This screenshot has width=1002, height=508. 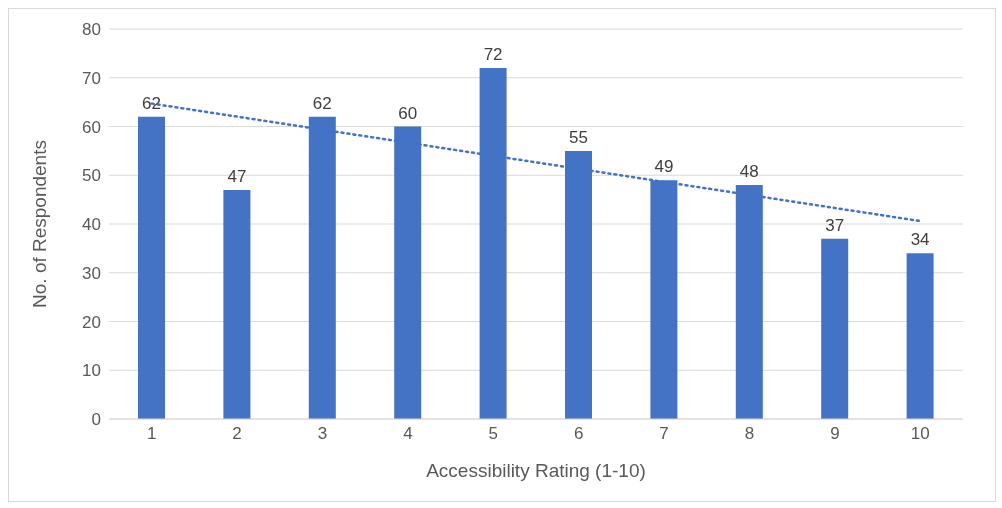 What do you see at coordinates (91, 273) in the screenshot?
I see `y-tick-label: 30` at bounding box center [91, 273].